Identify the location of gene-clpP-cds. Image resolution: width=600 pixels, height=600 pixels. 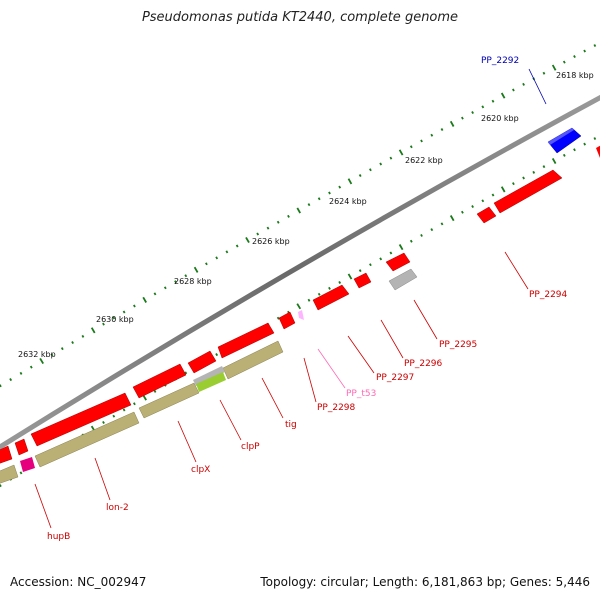
(202, 362).